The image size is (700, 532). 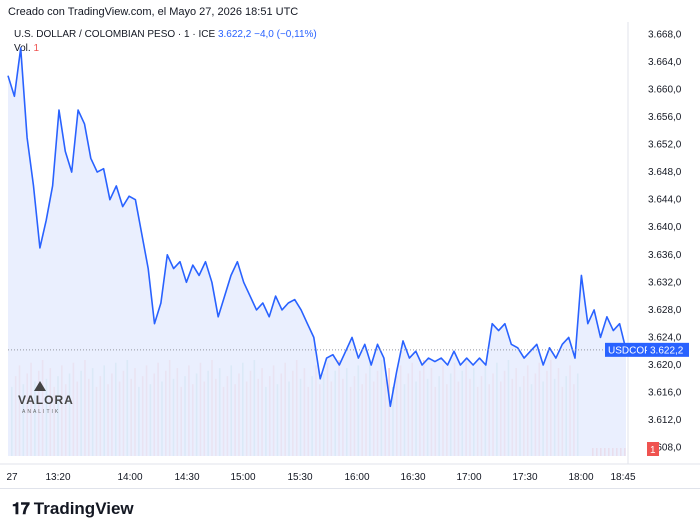 What do you see at coordinates (36, 48) in the screenshot?
I see `volume-value: 1` at bounding box center [36, 48].